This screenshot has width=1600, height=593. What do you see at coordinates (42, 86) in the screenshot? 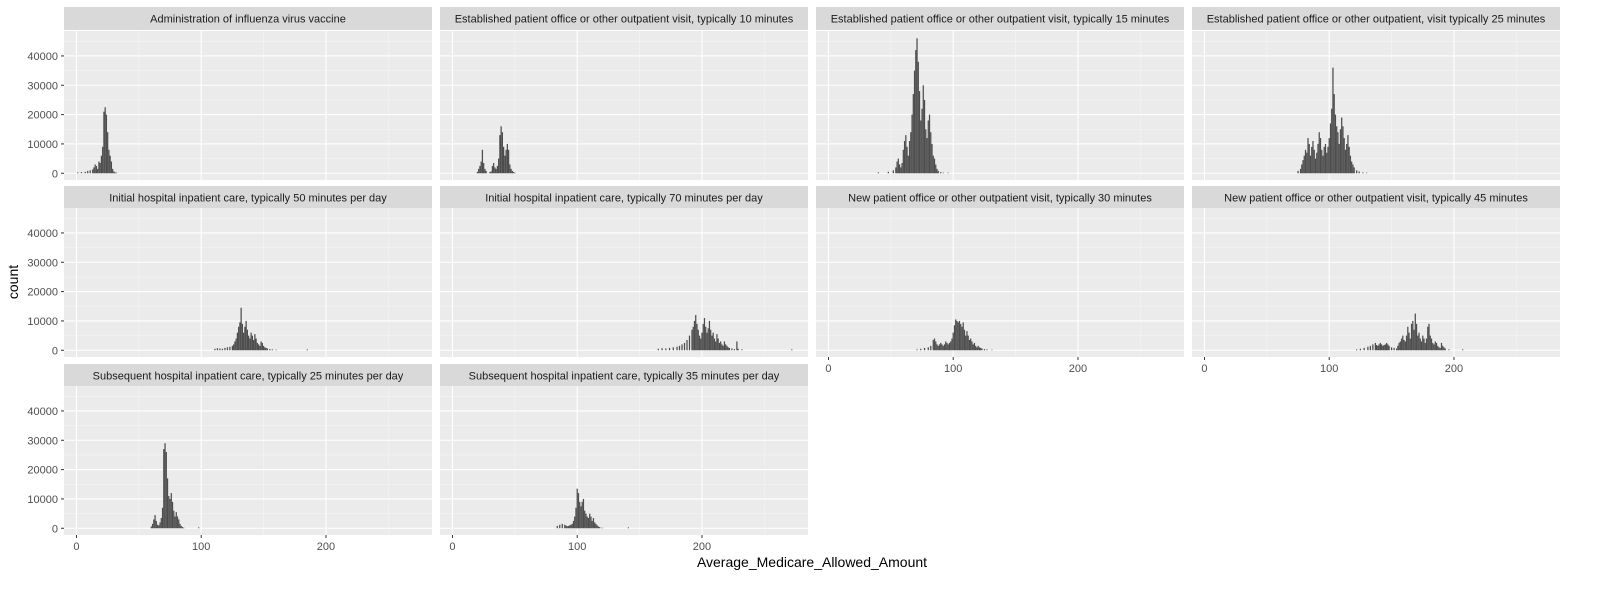
I see `y-tick-label: 30000` at bounding box center [42, 86].